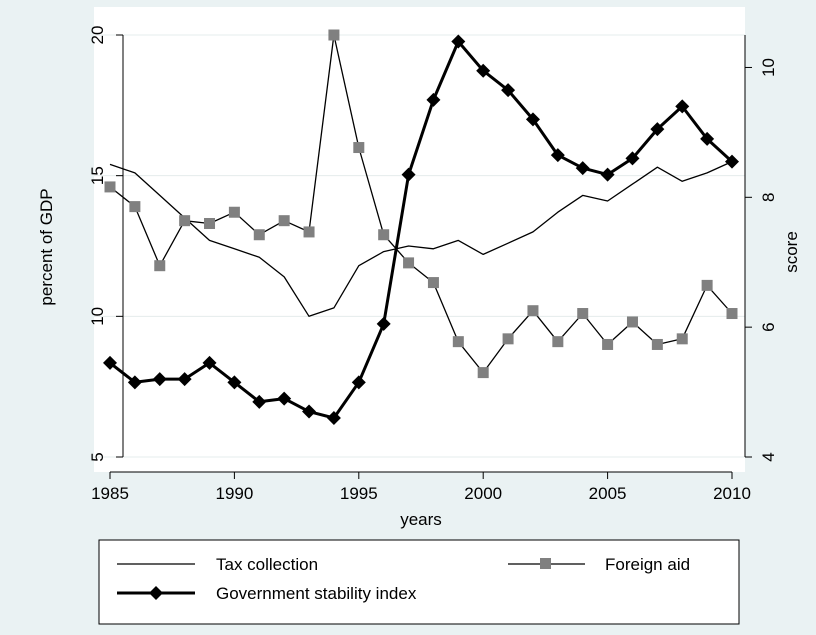  Describe the element at coordinates (583, 314) in the screenshot. I see `point-foreign-aid-2004` at that location.